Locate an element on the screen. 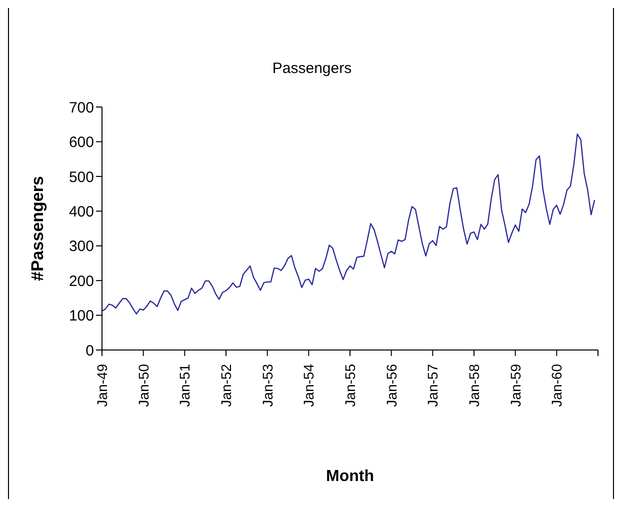 The height and width of the screenshot is (507, 622). x-tick-label: Jan-50 is located at coordinates (143, 385).